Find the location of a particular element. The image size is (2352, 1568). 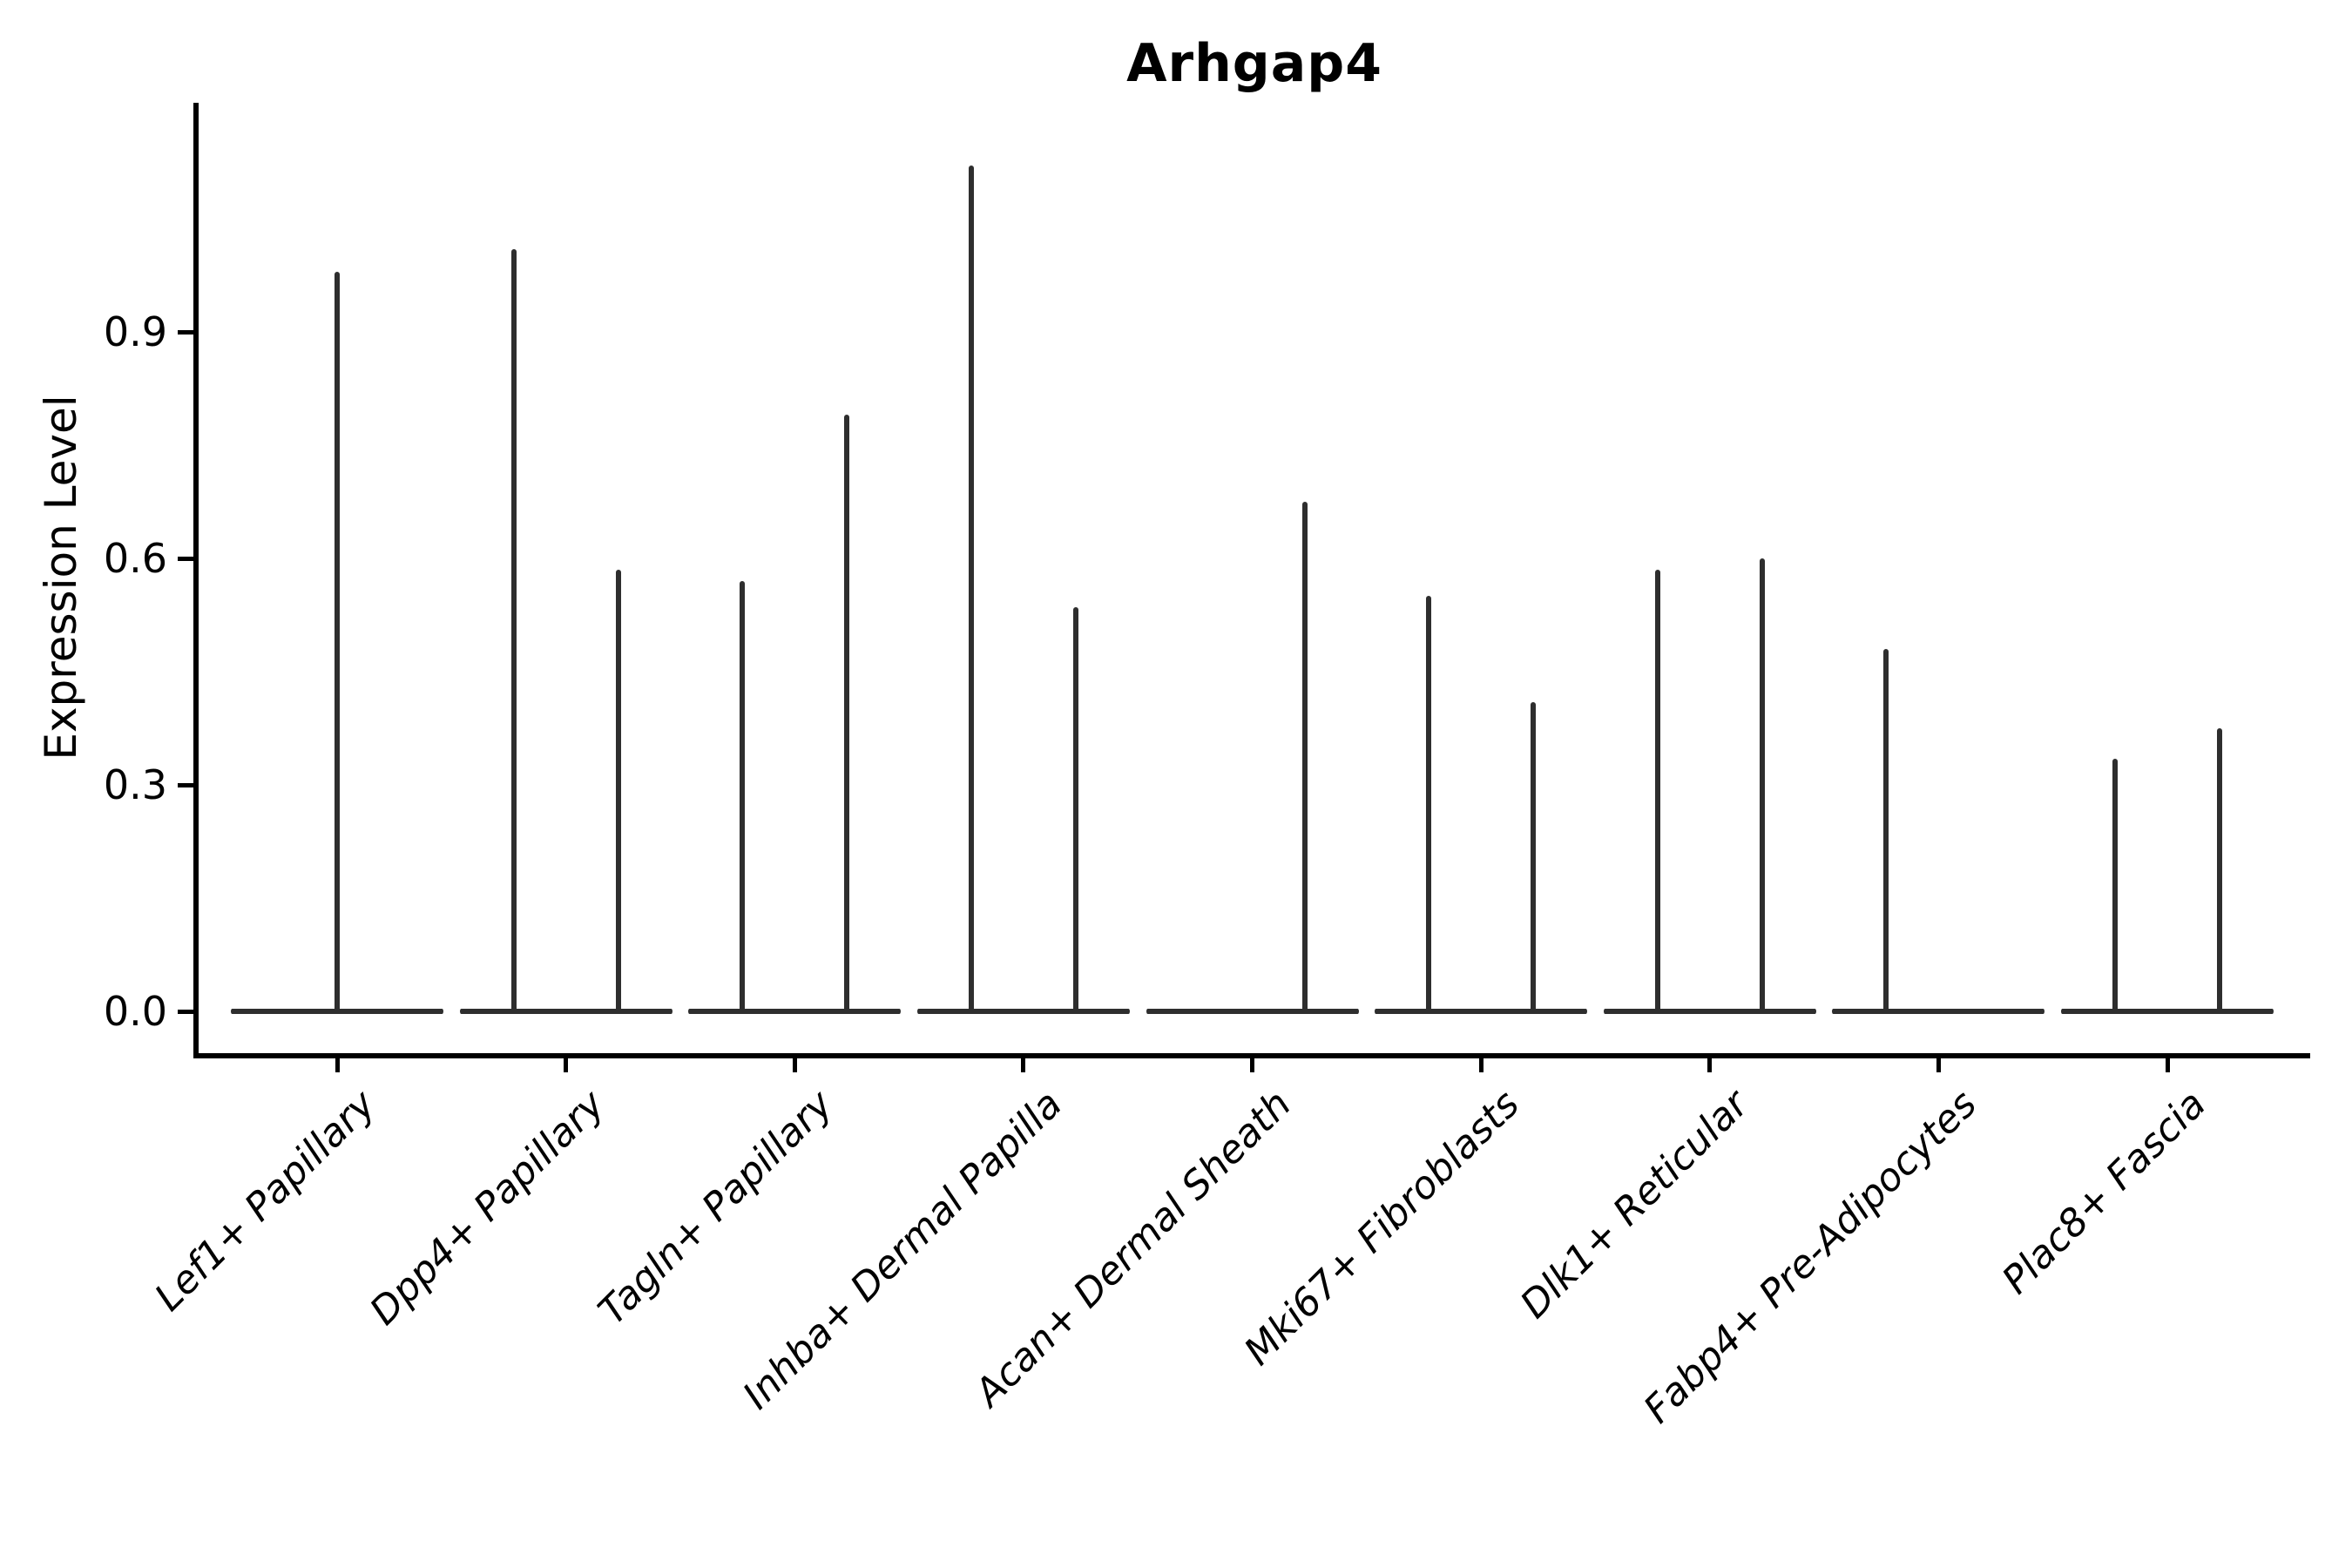

y-tick-label: 0.9 is located at coordinates (135, 331).